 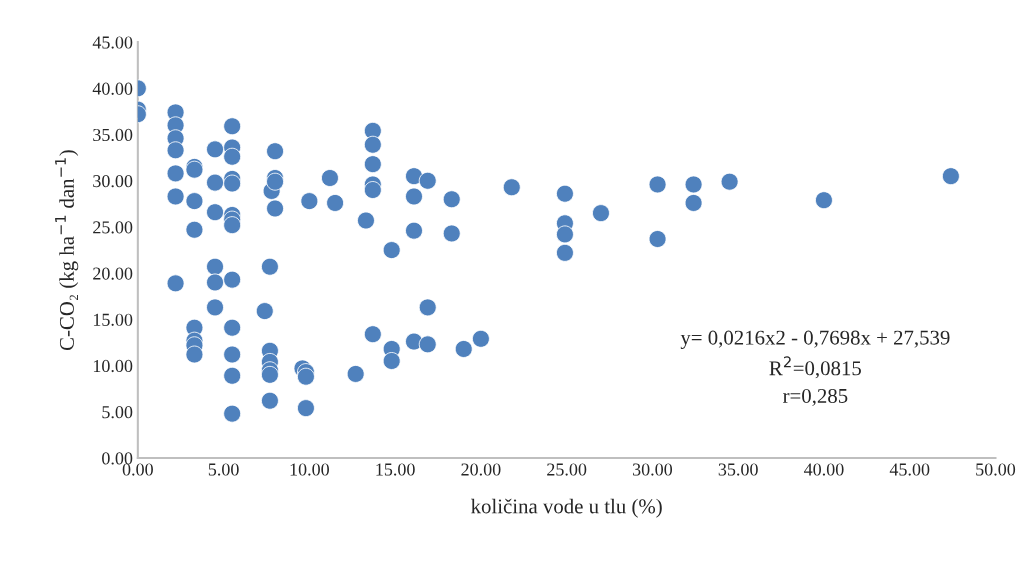 What do you see at coordinates (112, 42) in the screenshot?
I see `y-tick-label: 45.00` at bounding box center [112, 42].